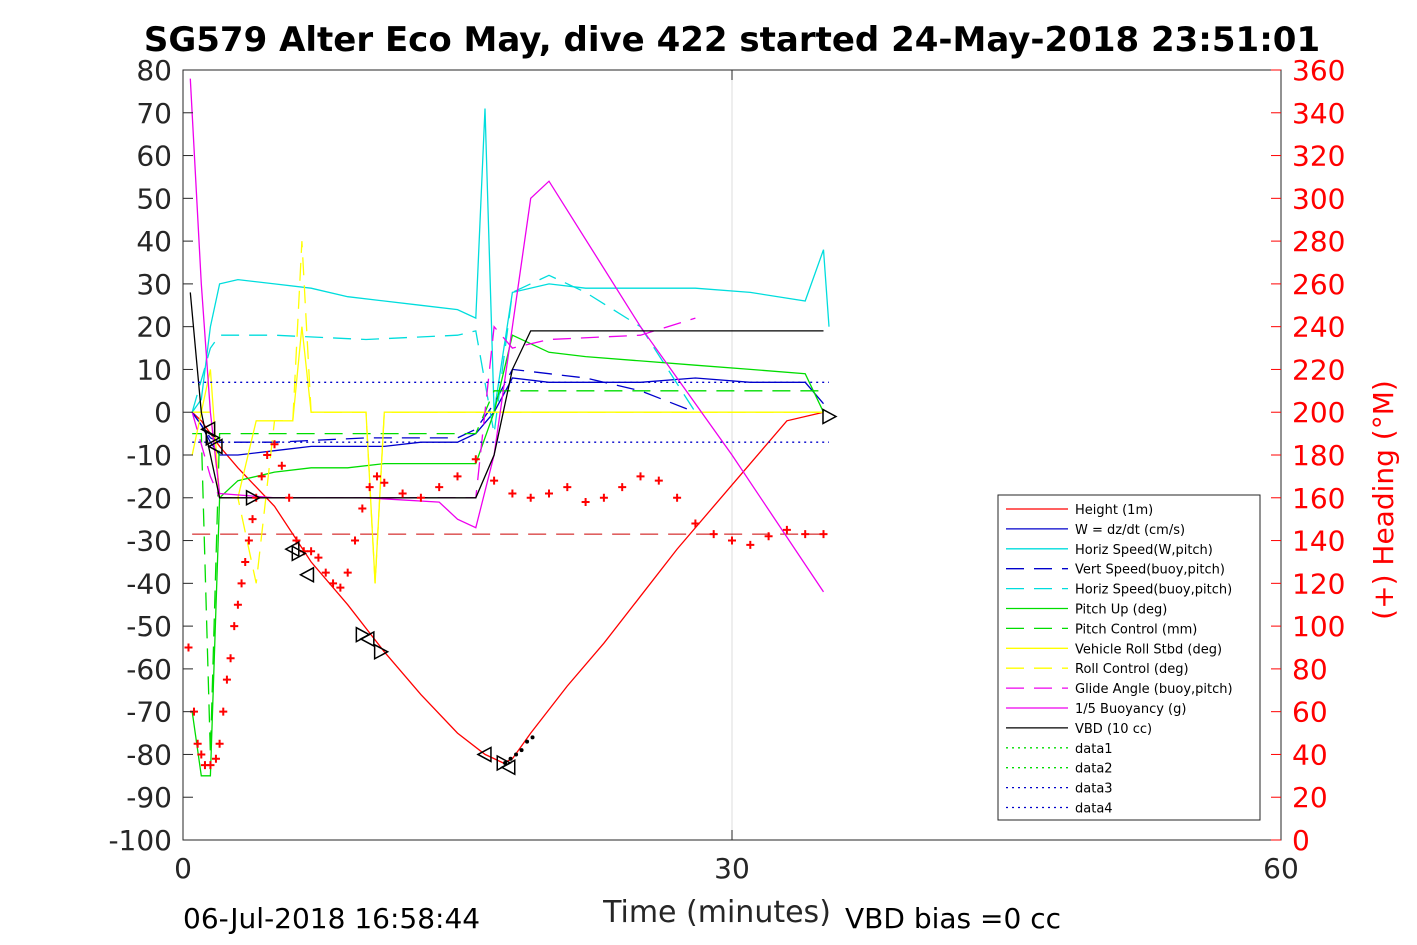  I want to click on y-tick-label: -60, so click(149, 669).